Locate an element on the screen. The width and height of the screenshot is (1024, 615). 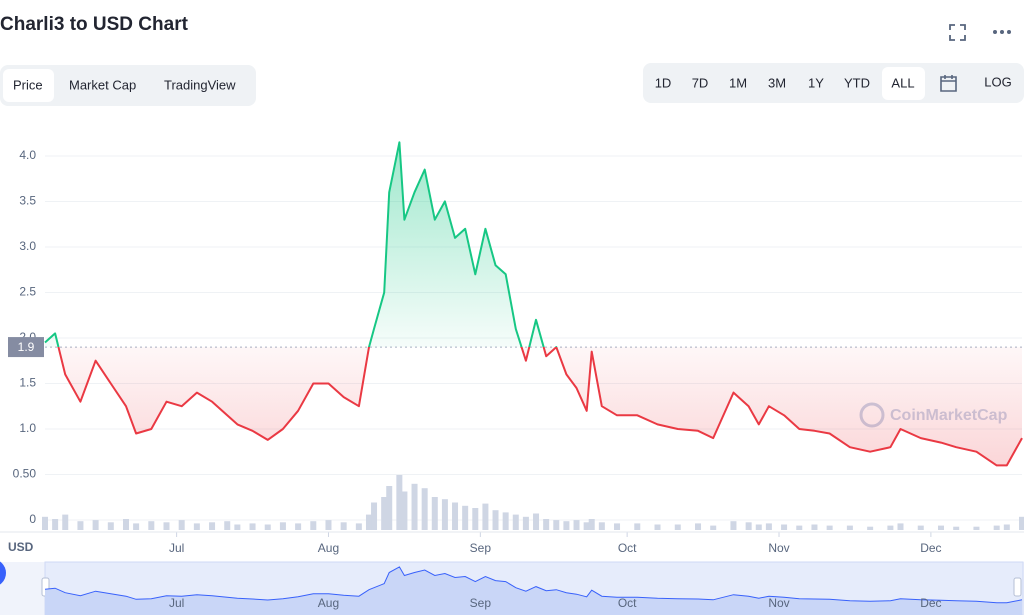
currency-label: USD is located at coordinates (21, 547).